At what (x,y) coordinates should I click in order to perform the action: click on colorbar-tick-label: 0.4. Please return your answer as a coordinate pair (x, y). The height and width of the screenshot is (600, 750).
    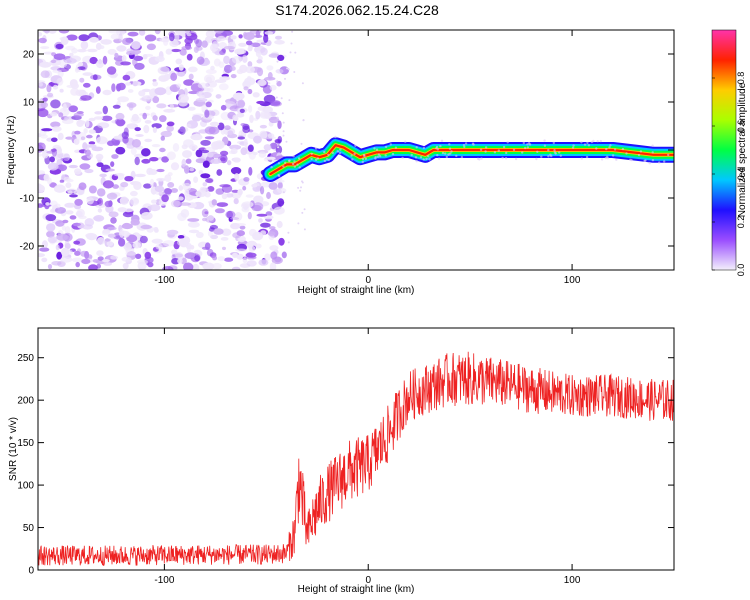
    Looking at the image, I should click on (741, 174).